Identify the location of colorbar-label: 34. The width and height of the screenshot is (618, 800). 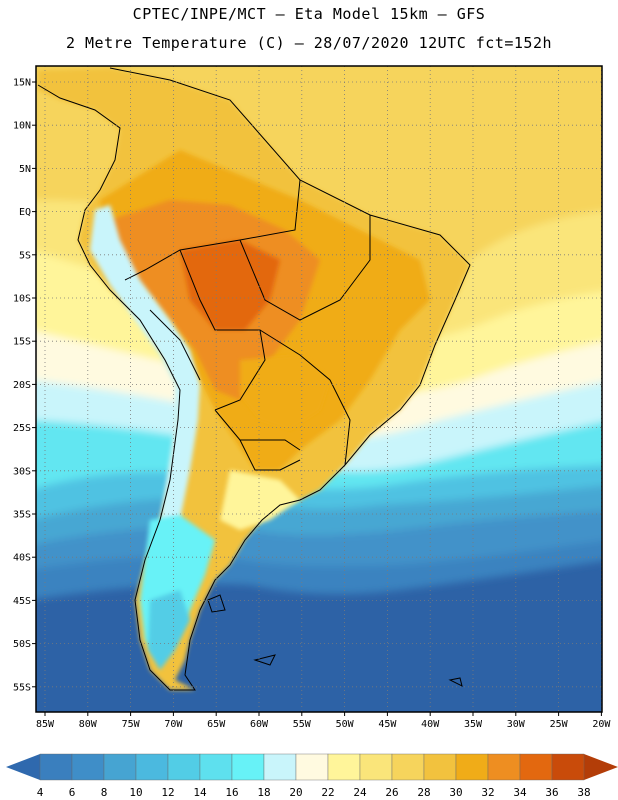
(520, 792).